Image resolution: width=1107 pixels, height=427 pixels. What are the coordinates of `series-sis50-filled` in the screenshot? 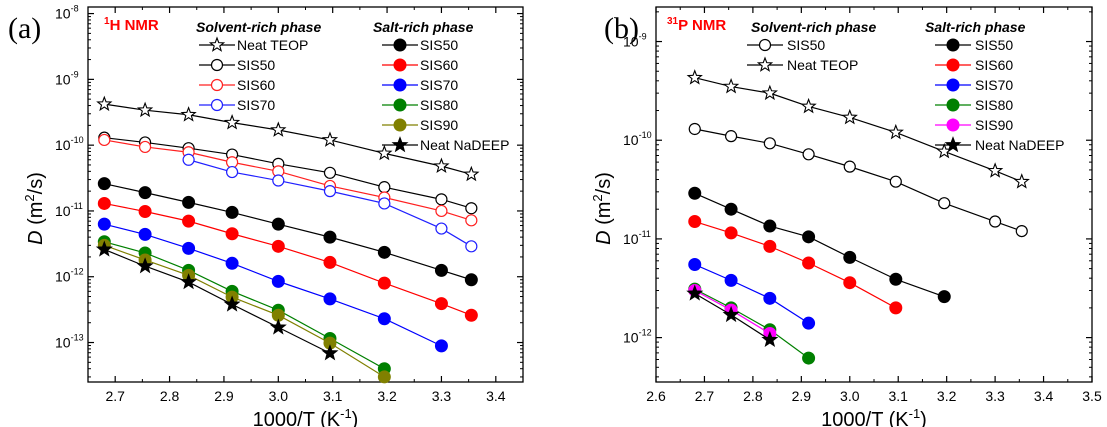 It's located at (819, 245).